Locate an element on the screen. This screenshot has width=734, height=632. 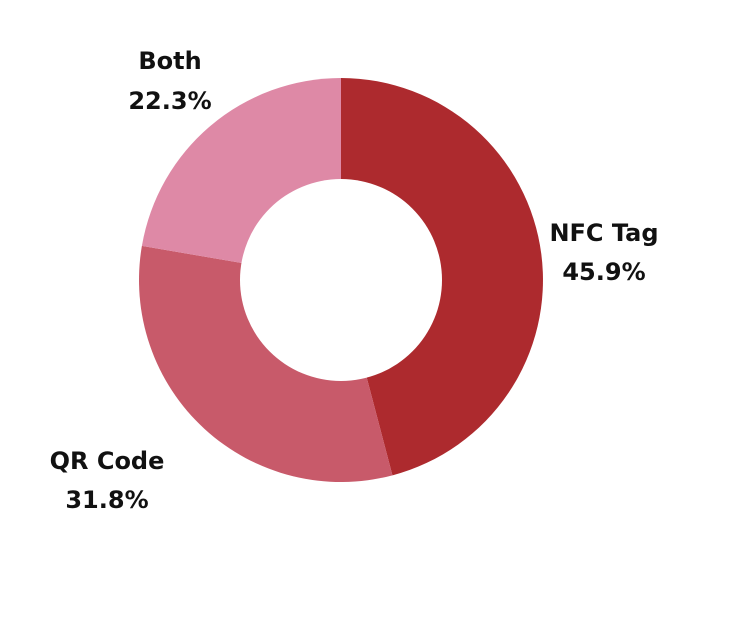
slice-label-value: 31.8% is located at coordinates (106, 500).